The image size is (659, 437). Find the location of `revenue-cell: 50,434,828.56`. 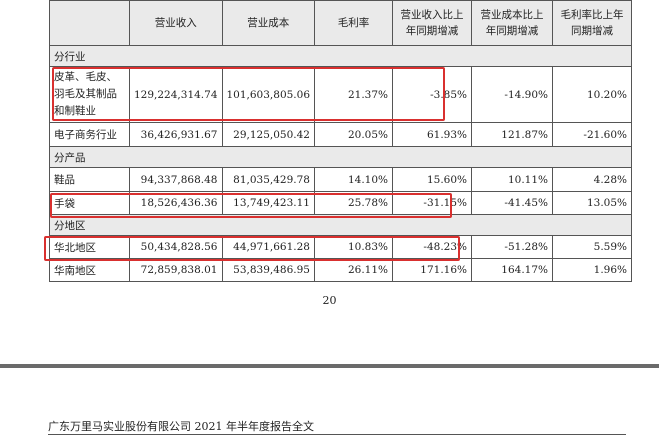

revenue-cell: 50,434,828.56 is located at coordinates (176, 247).